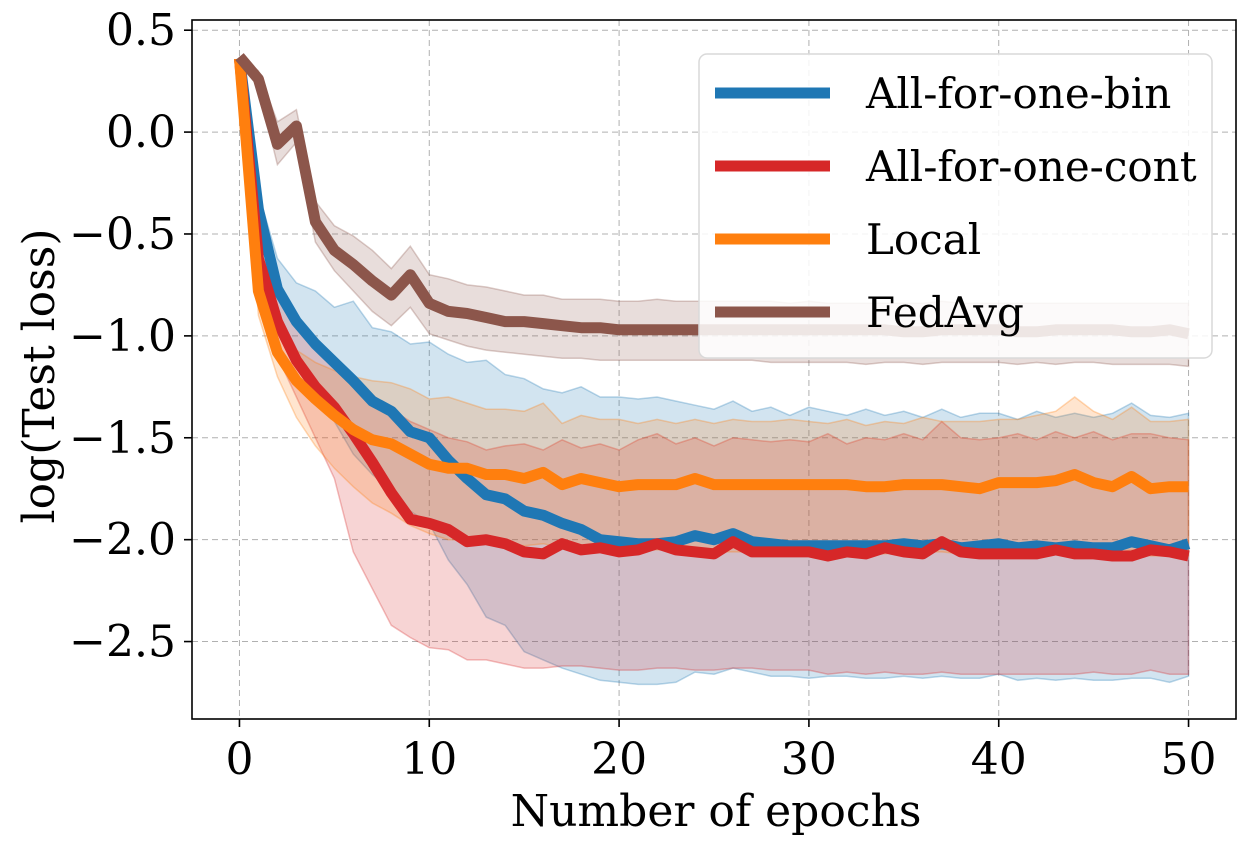  What do you see at coordinates (141, 132) in the screenshot?
I see `y-tick-label: 0.0` at bounding box center [141, 132].